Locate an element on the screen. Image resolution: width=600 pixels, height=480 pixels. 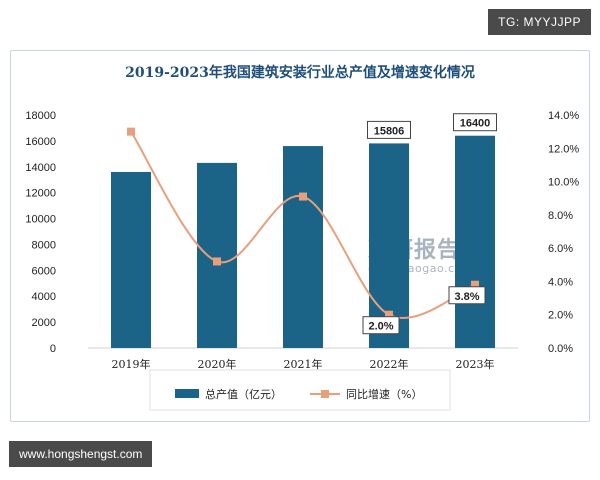
line-data-label: 3.8% is located at coordinates (466, 297).